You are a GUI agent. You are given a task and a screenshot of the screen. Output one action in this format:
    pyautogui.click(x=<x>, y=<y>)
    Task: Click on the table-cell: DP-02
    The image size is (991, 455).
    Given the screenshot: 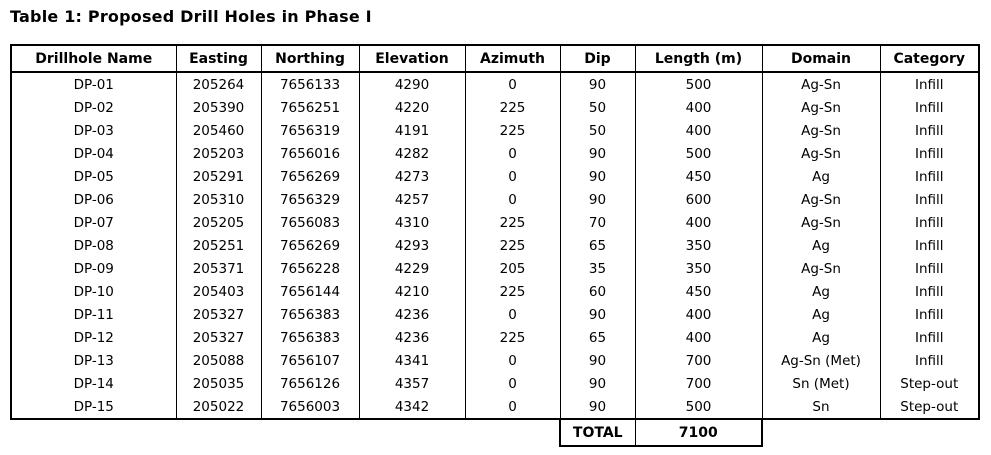 What is the action you would take?
    pyautogui.click(x=93, y=107)
    